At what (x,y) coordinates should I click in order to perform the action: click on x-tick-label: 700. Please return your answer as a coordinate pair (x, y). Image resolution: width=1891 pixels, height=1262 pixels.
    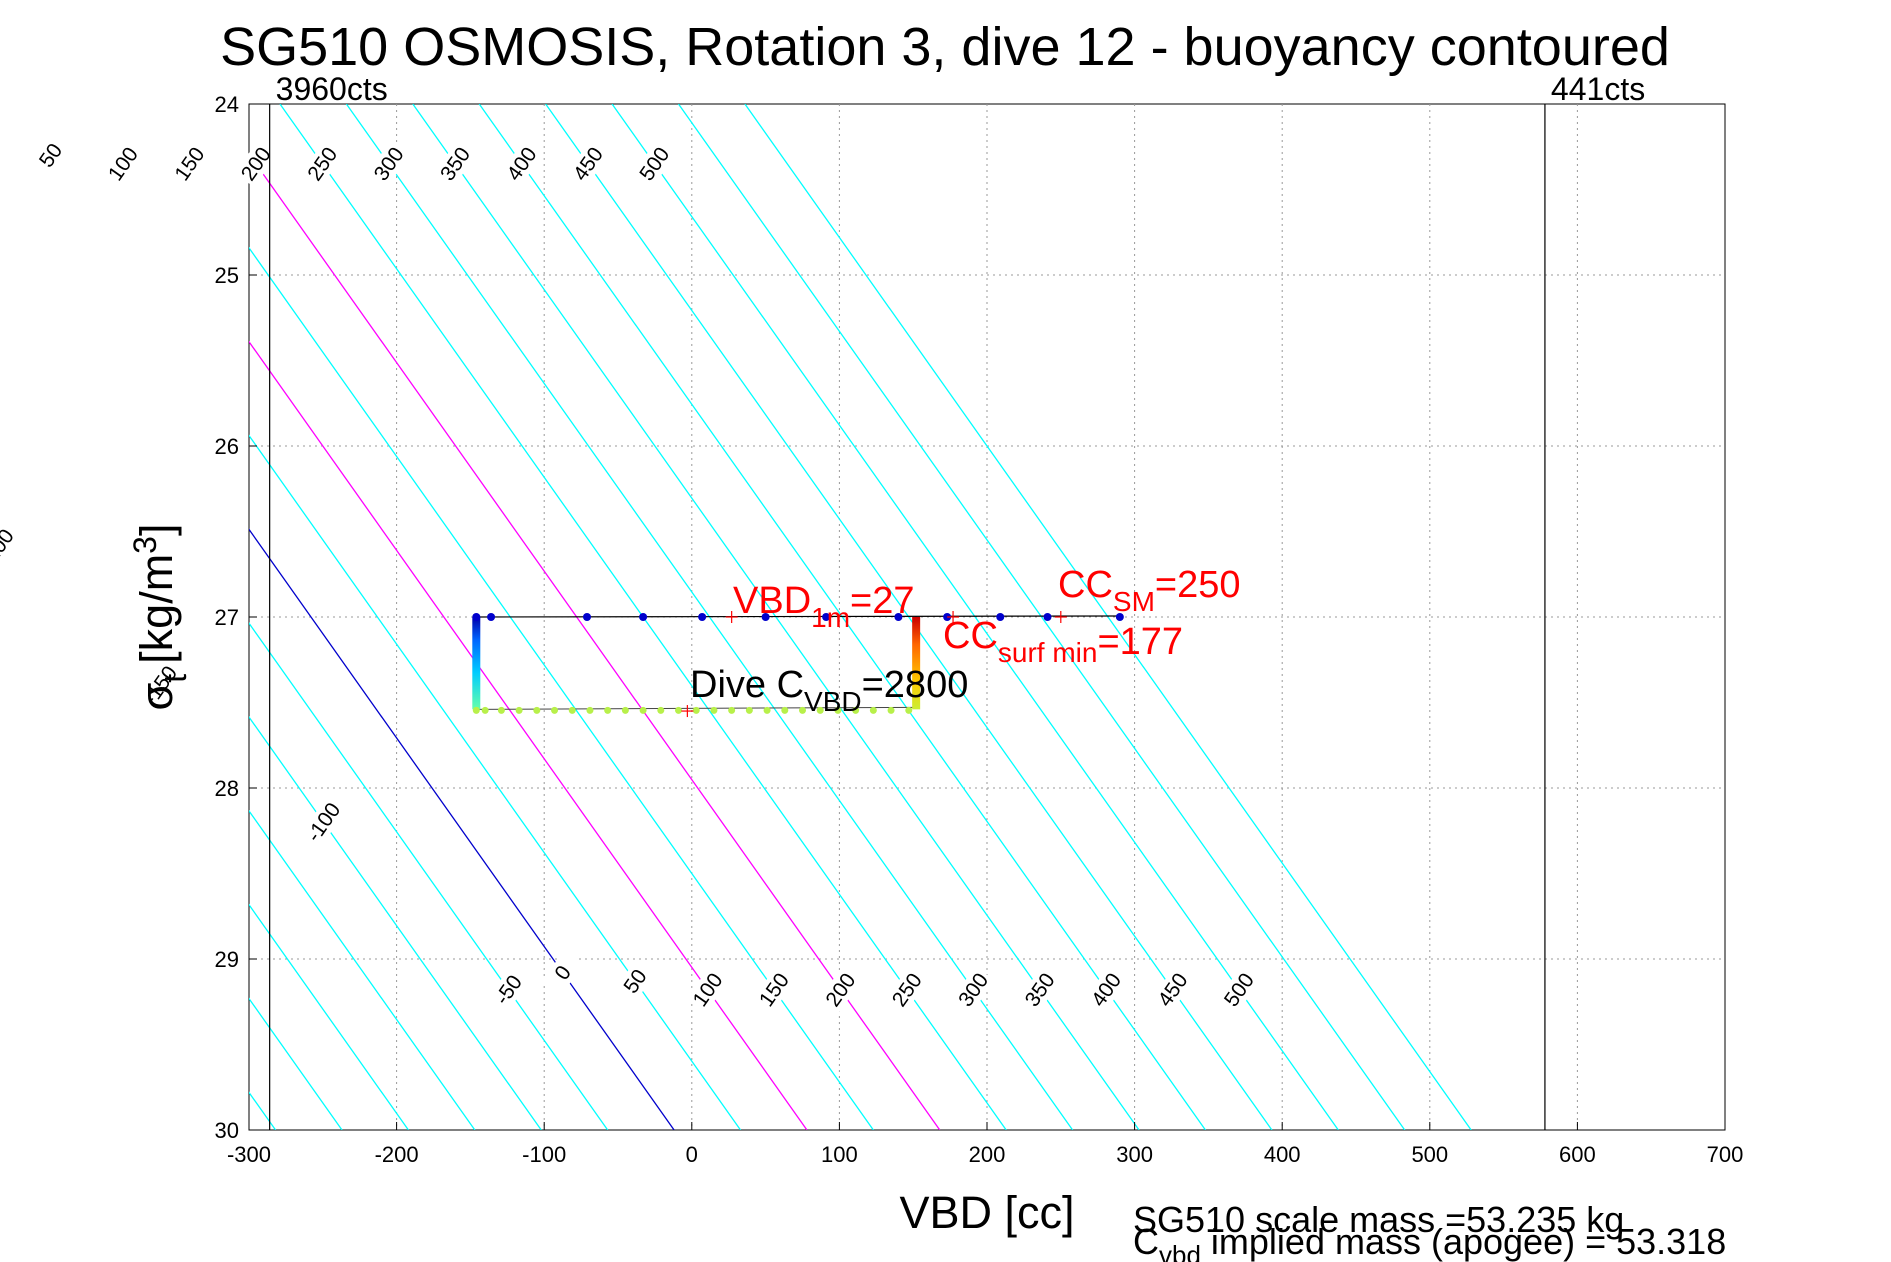
    Looking at the image, I should click on (1725, 1154).